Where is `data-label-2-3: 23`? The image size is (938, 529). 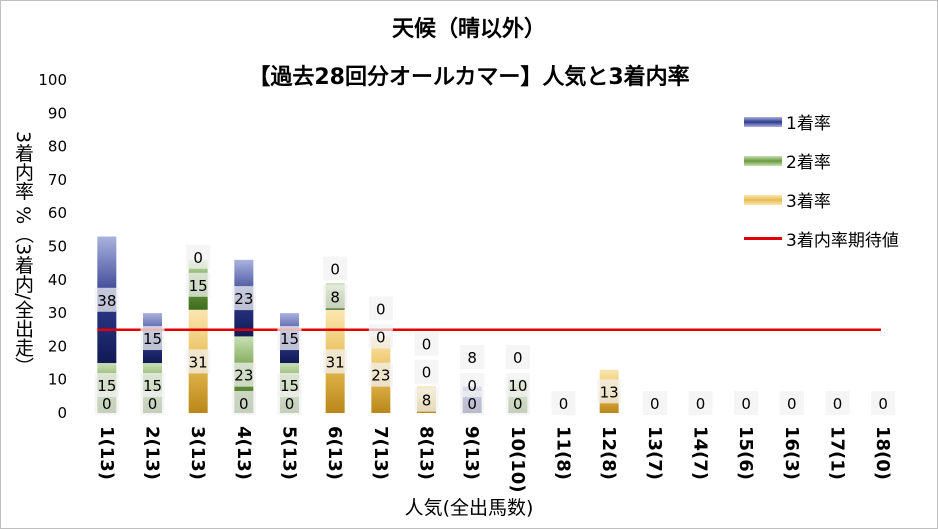 data-label-2-3: 23 is located at coordinates (243, 299).